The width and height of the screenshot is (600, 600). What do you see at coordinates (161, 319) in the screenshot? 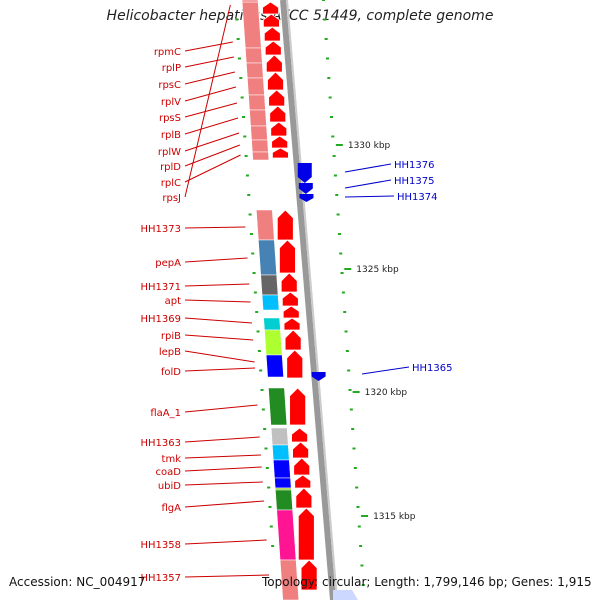
I see `left-gene-label: HH1369` at bounding box center [161, 319].